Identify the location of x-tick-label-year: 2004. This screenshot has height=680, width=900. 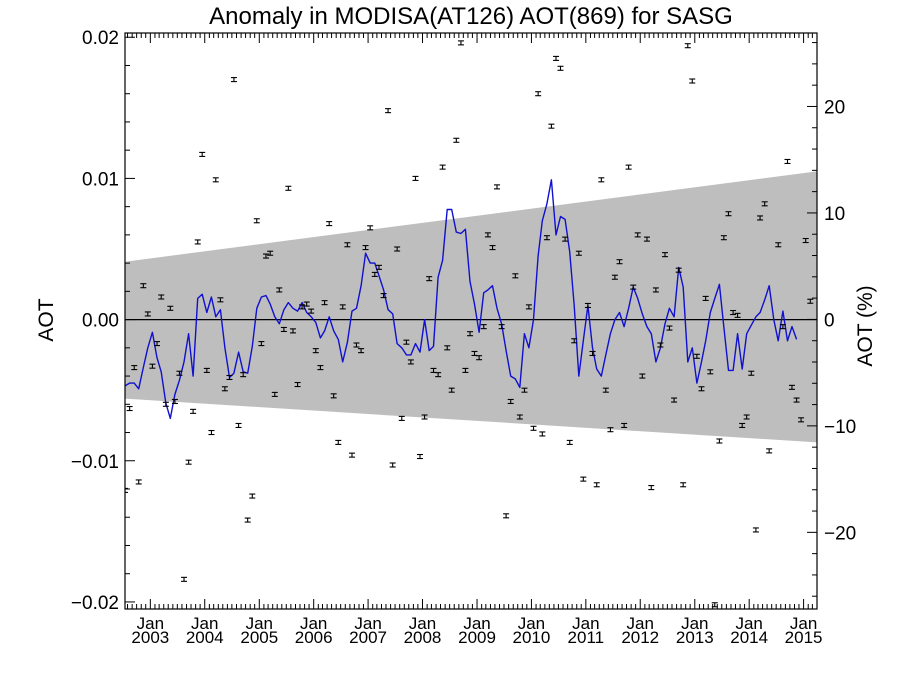
(205, 637).